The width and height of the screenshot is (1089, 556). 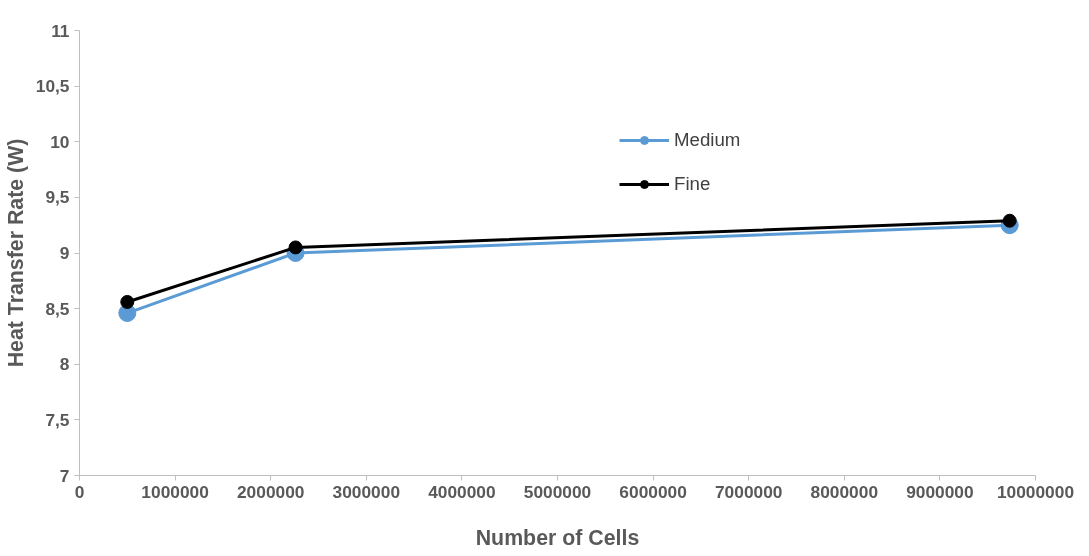 I want to click on x-axis-title: Number of Cells, so click(x=557, y=537).